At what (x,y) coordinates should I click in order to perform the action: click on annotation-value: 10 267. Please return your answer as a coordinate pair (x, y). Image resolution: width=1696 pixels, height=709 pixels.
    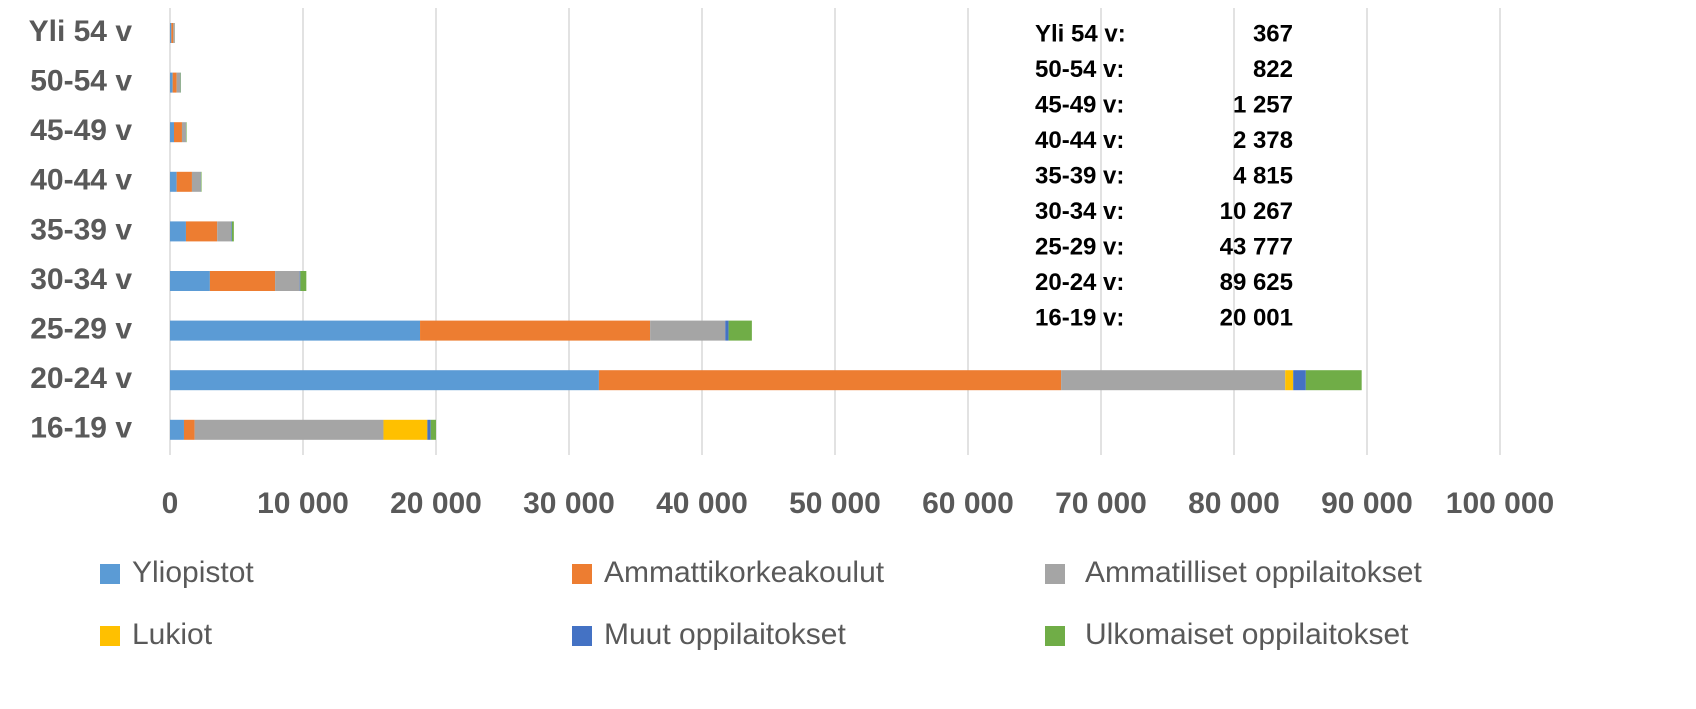
    Looking at the image, I should click on (1256, 211).